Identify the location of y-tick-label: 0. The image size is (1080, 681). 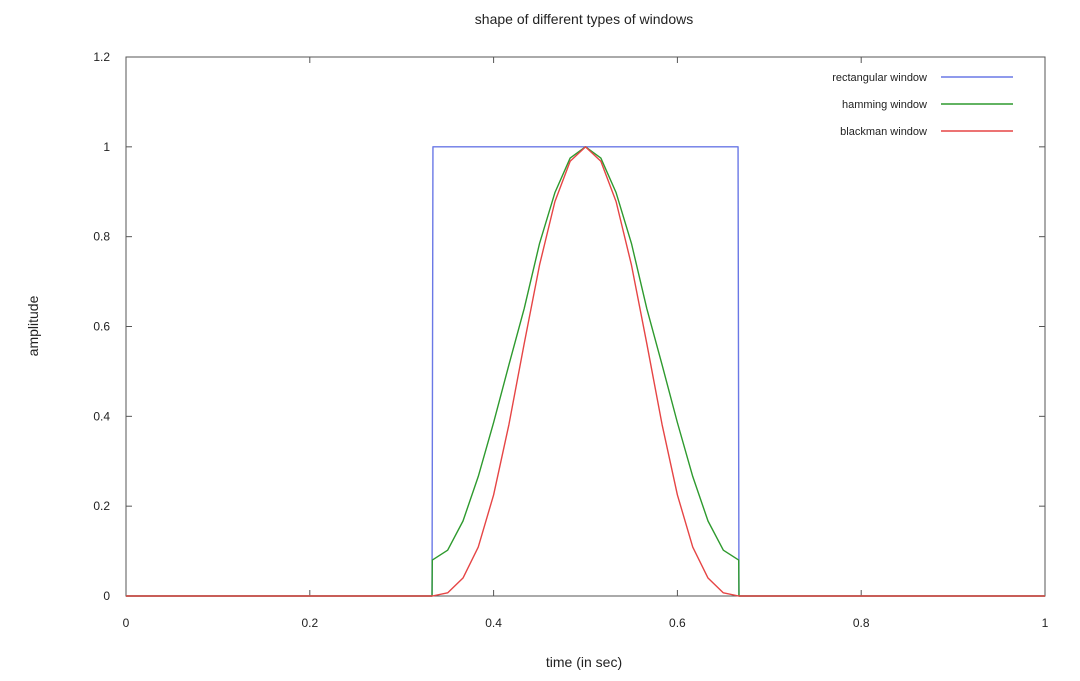
(106, 596).